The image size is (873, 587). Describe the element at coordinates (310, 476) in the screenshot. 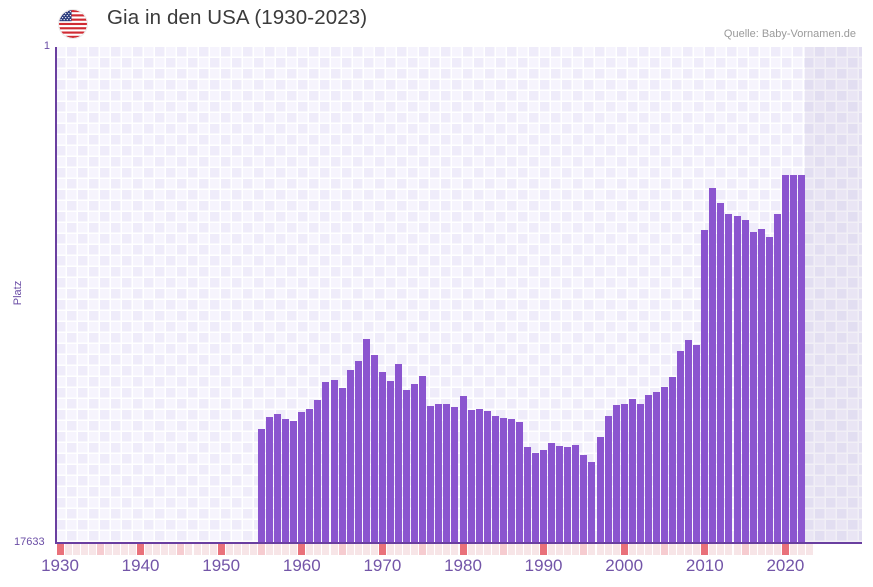

I see `bar-1961` at that location.